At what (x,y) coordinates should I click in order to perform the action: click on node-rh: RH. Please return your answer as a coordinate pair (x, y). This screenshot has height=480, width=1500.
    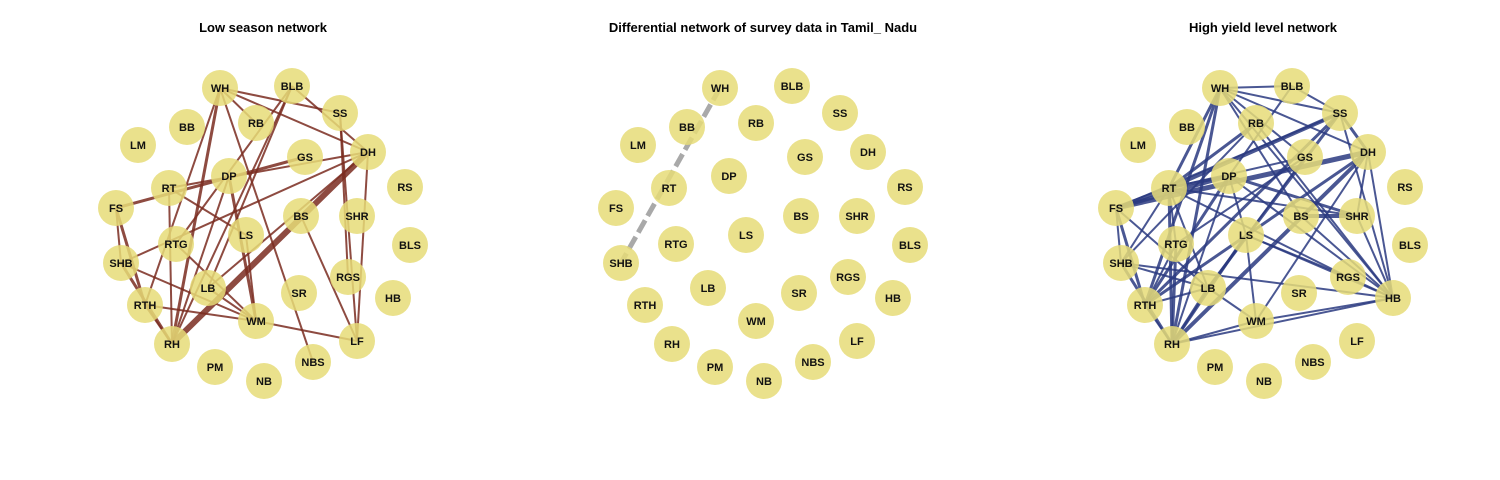
    Looking at the image, I should click on (1172, 344).